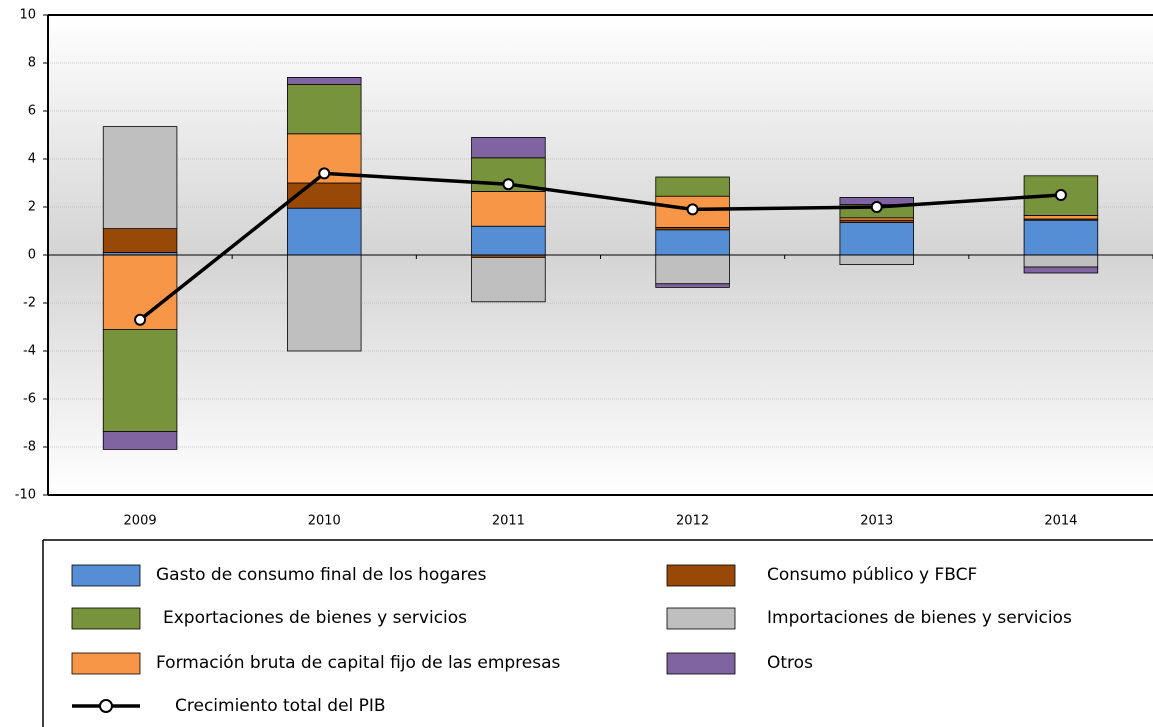 The height and width of the screenshot is (727, 1153). I want to click on y-tick-label: 10, so click(27, 15).